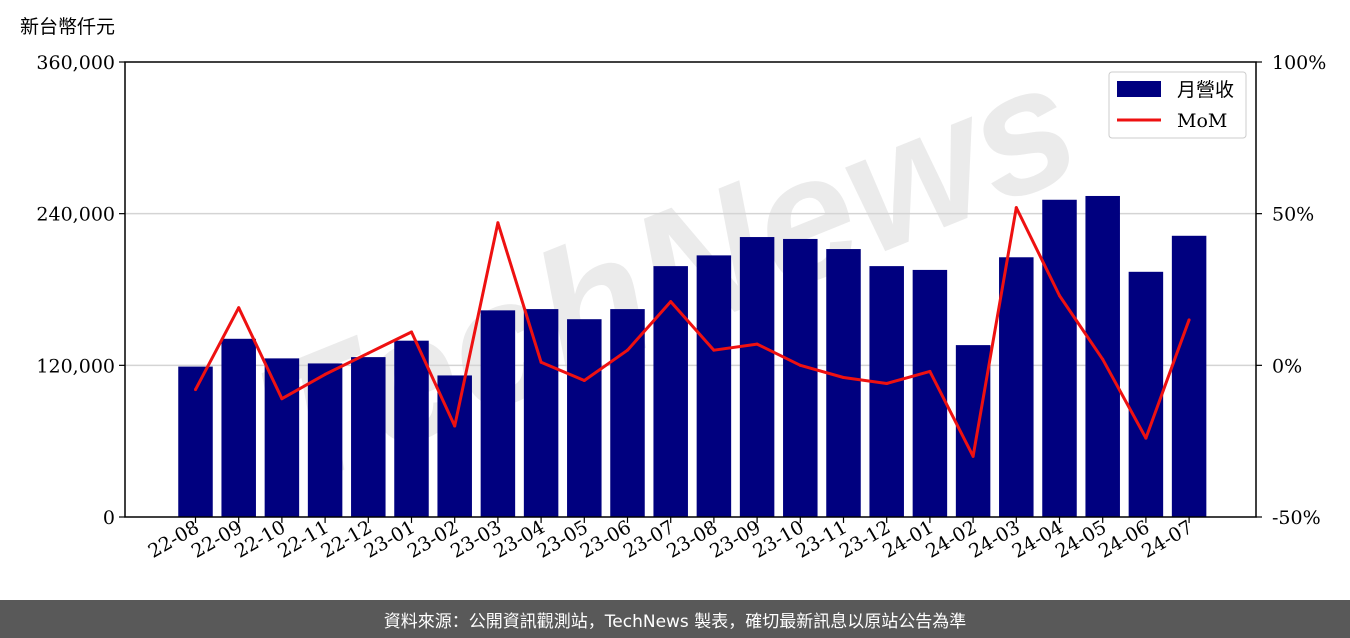 Image resolution: width=1350 pixels, height=638 pixels. Describe the element at coordinates (1291, 290) in the screenshot. I see `right-axis: -50% 0% 50% 100%` at that location.